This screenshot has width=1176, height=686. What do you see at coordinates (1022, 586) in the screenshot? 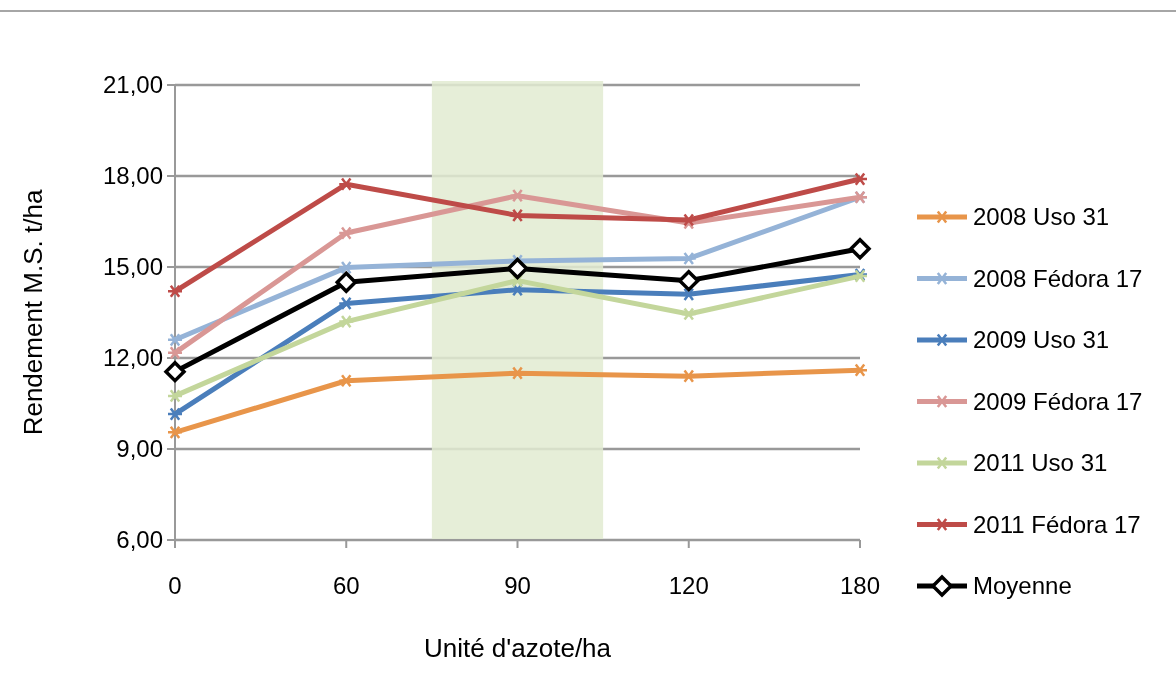
I see `legend-label: Moyenne` at bounding box center [1022, 586].